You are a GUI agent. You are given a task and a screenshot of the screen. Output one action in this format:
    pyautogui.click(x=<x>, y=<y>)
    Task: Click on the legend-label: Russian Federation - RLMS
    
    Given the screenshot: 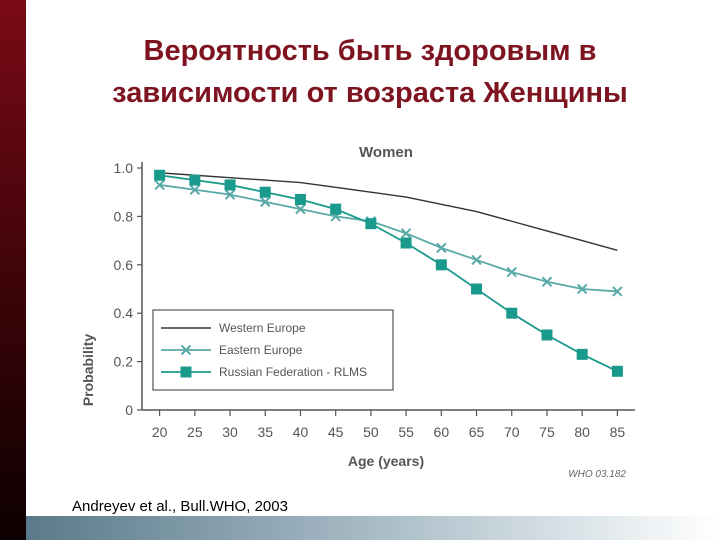 What is the action you would take?
    pyautogui.click(x=293, y=372)
    